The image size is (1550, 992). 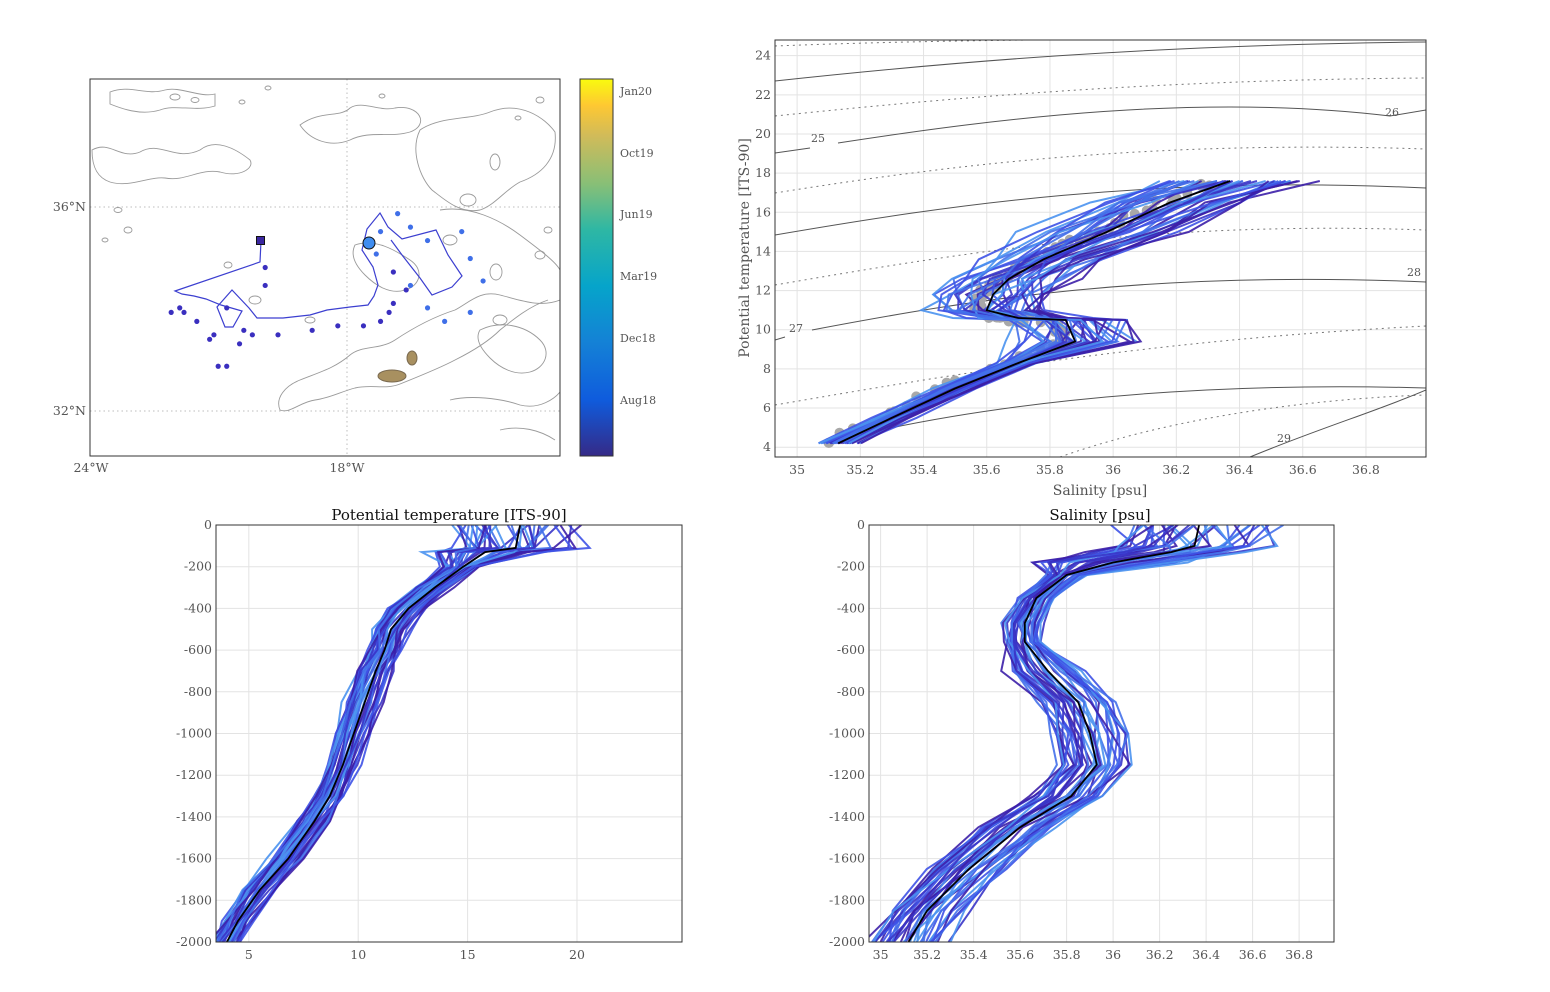 I want to click on ts-y-ticks: 4 6 8 10 12 14 16 18 20 22 24, so click(x=763, y=251).